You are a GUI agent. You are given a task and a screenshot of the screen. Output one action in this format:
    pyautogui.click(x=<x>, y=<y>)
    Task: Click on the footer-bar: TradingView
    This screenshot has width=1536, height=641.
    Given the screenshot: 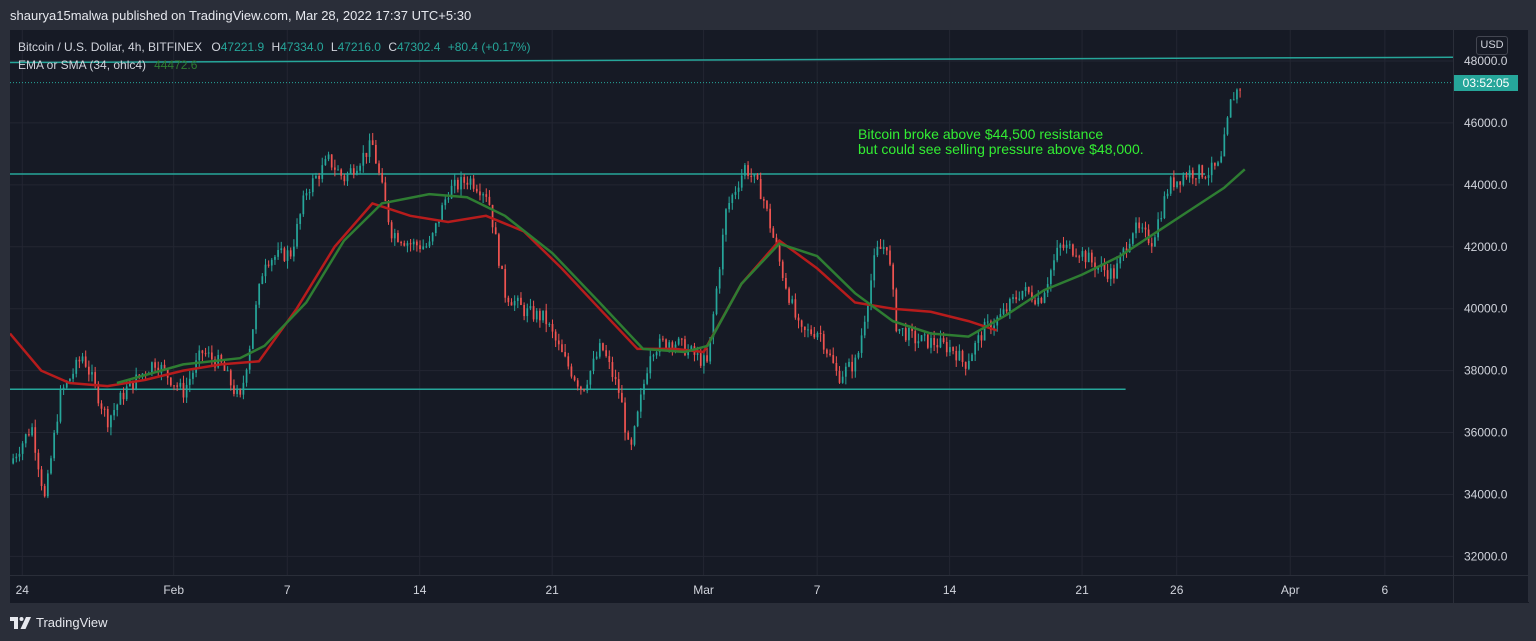 What is the action you would take?
    pyautogui.click(x=768, y=621)
    